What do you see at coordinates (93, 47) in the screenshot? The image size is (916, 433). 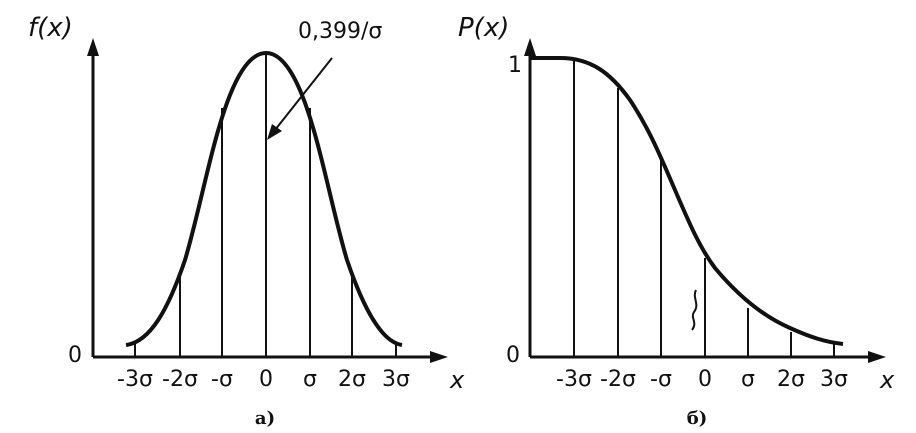 I see `panel-a-y-arrow-icon` at bounding box center [93, 47].